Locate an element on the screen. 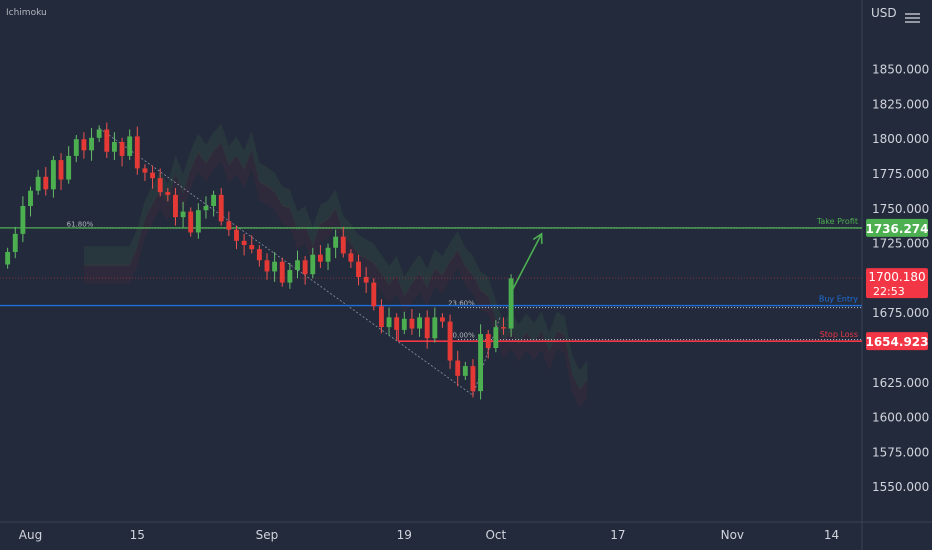  stop-loss-price: 1654.923 is located at coordinates (896, 342).